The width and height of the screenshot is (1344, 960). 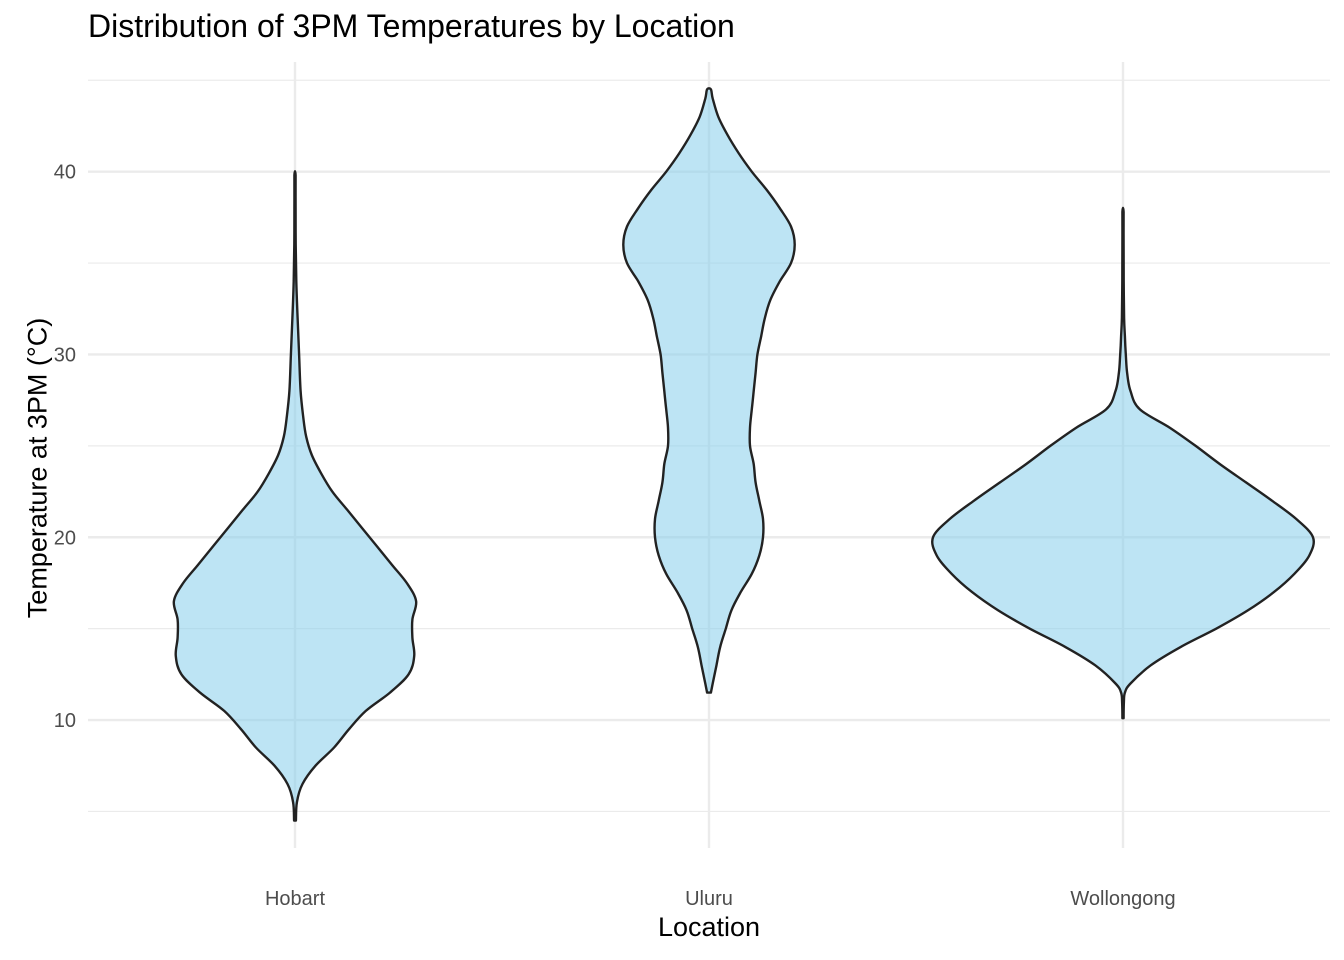 What do you see at coordinates (37, 468) in the screenshot?
I see `y-axis-label: Temperature at 3PM (°C)` at bounding box center [37, 468].